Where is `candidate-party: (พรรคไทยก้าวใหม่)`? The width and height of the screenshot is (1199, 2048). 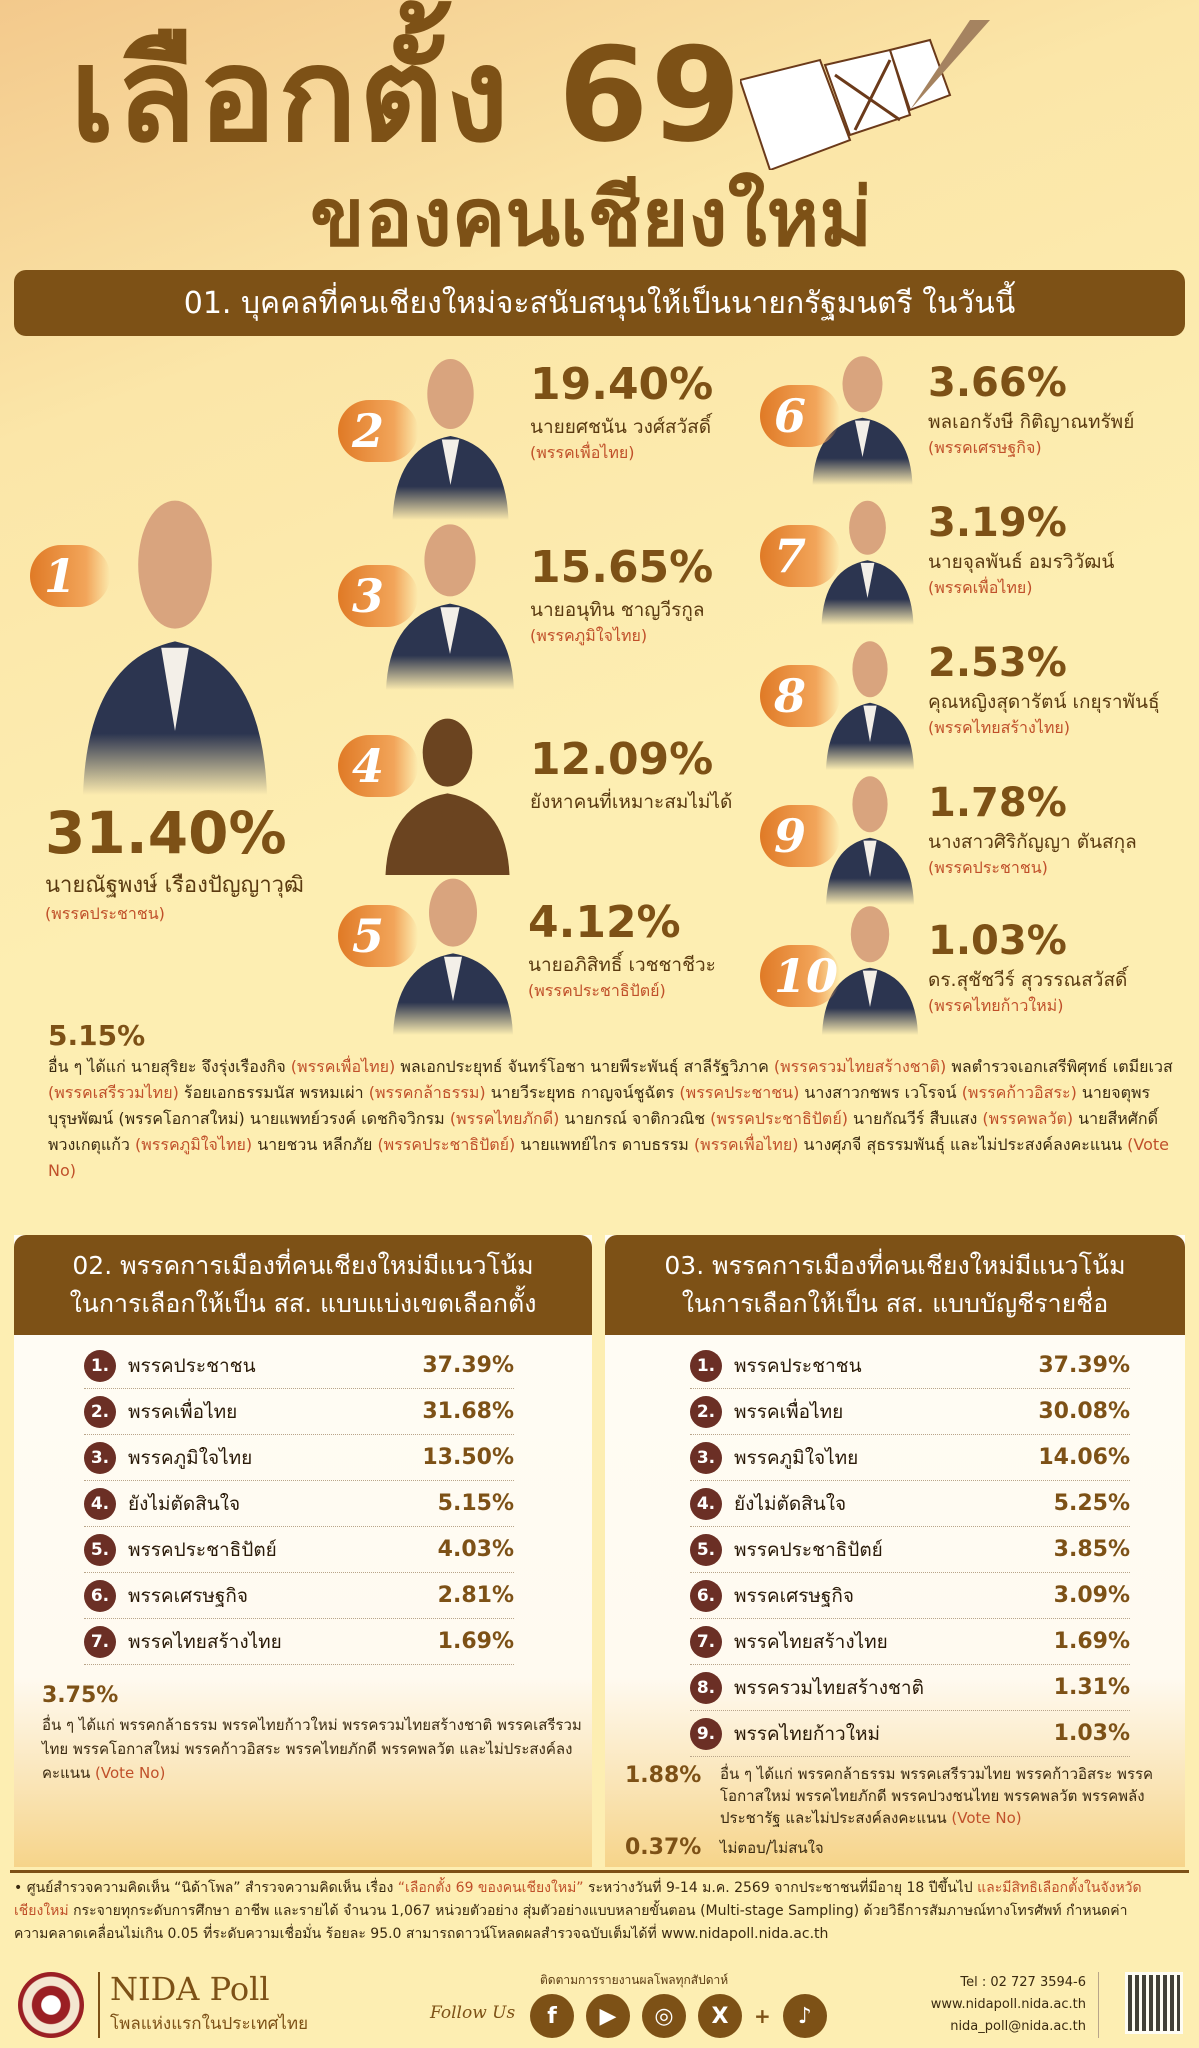
candidate-party: (พรรคไทยก้าวใหม่) is located at coordinates (996, 1005).